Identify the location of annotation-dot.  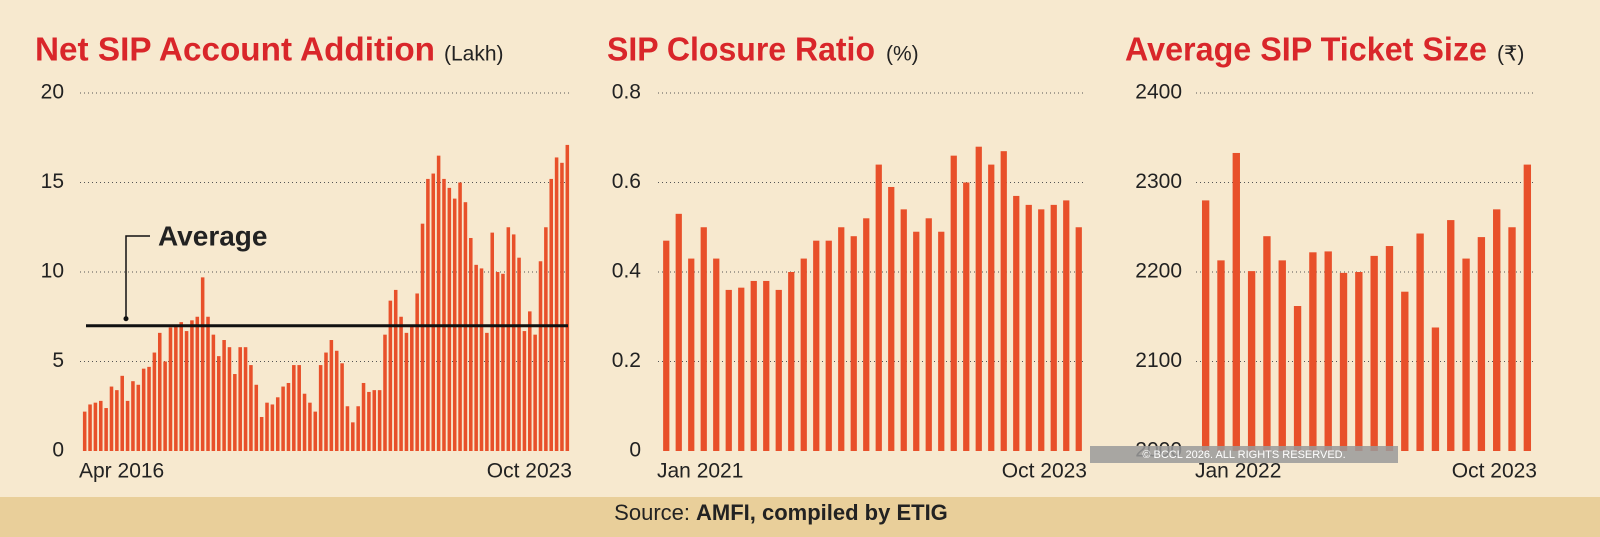
(126, 319).